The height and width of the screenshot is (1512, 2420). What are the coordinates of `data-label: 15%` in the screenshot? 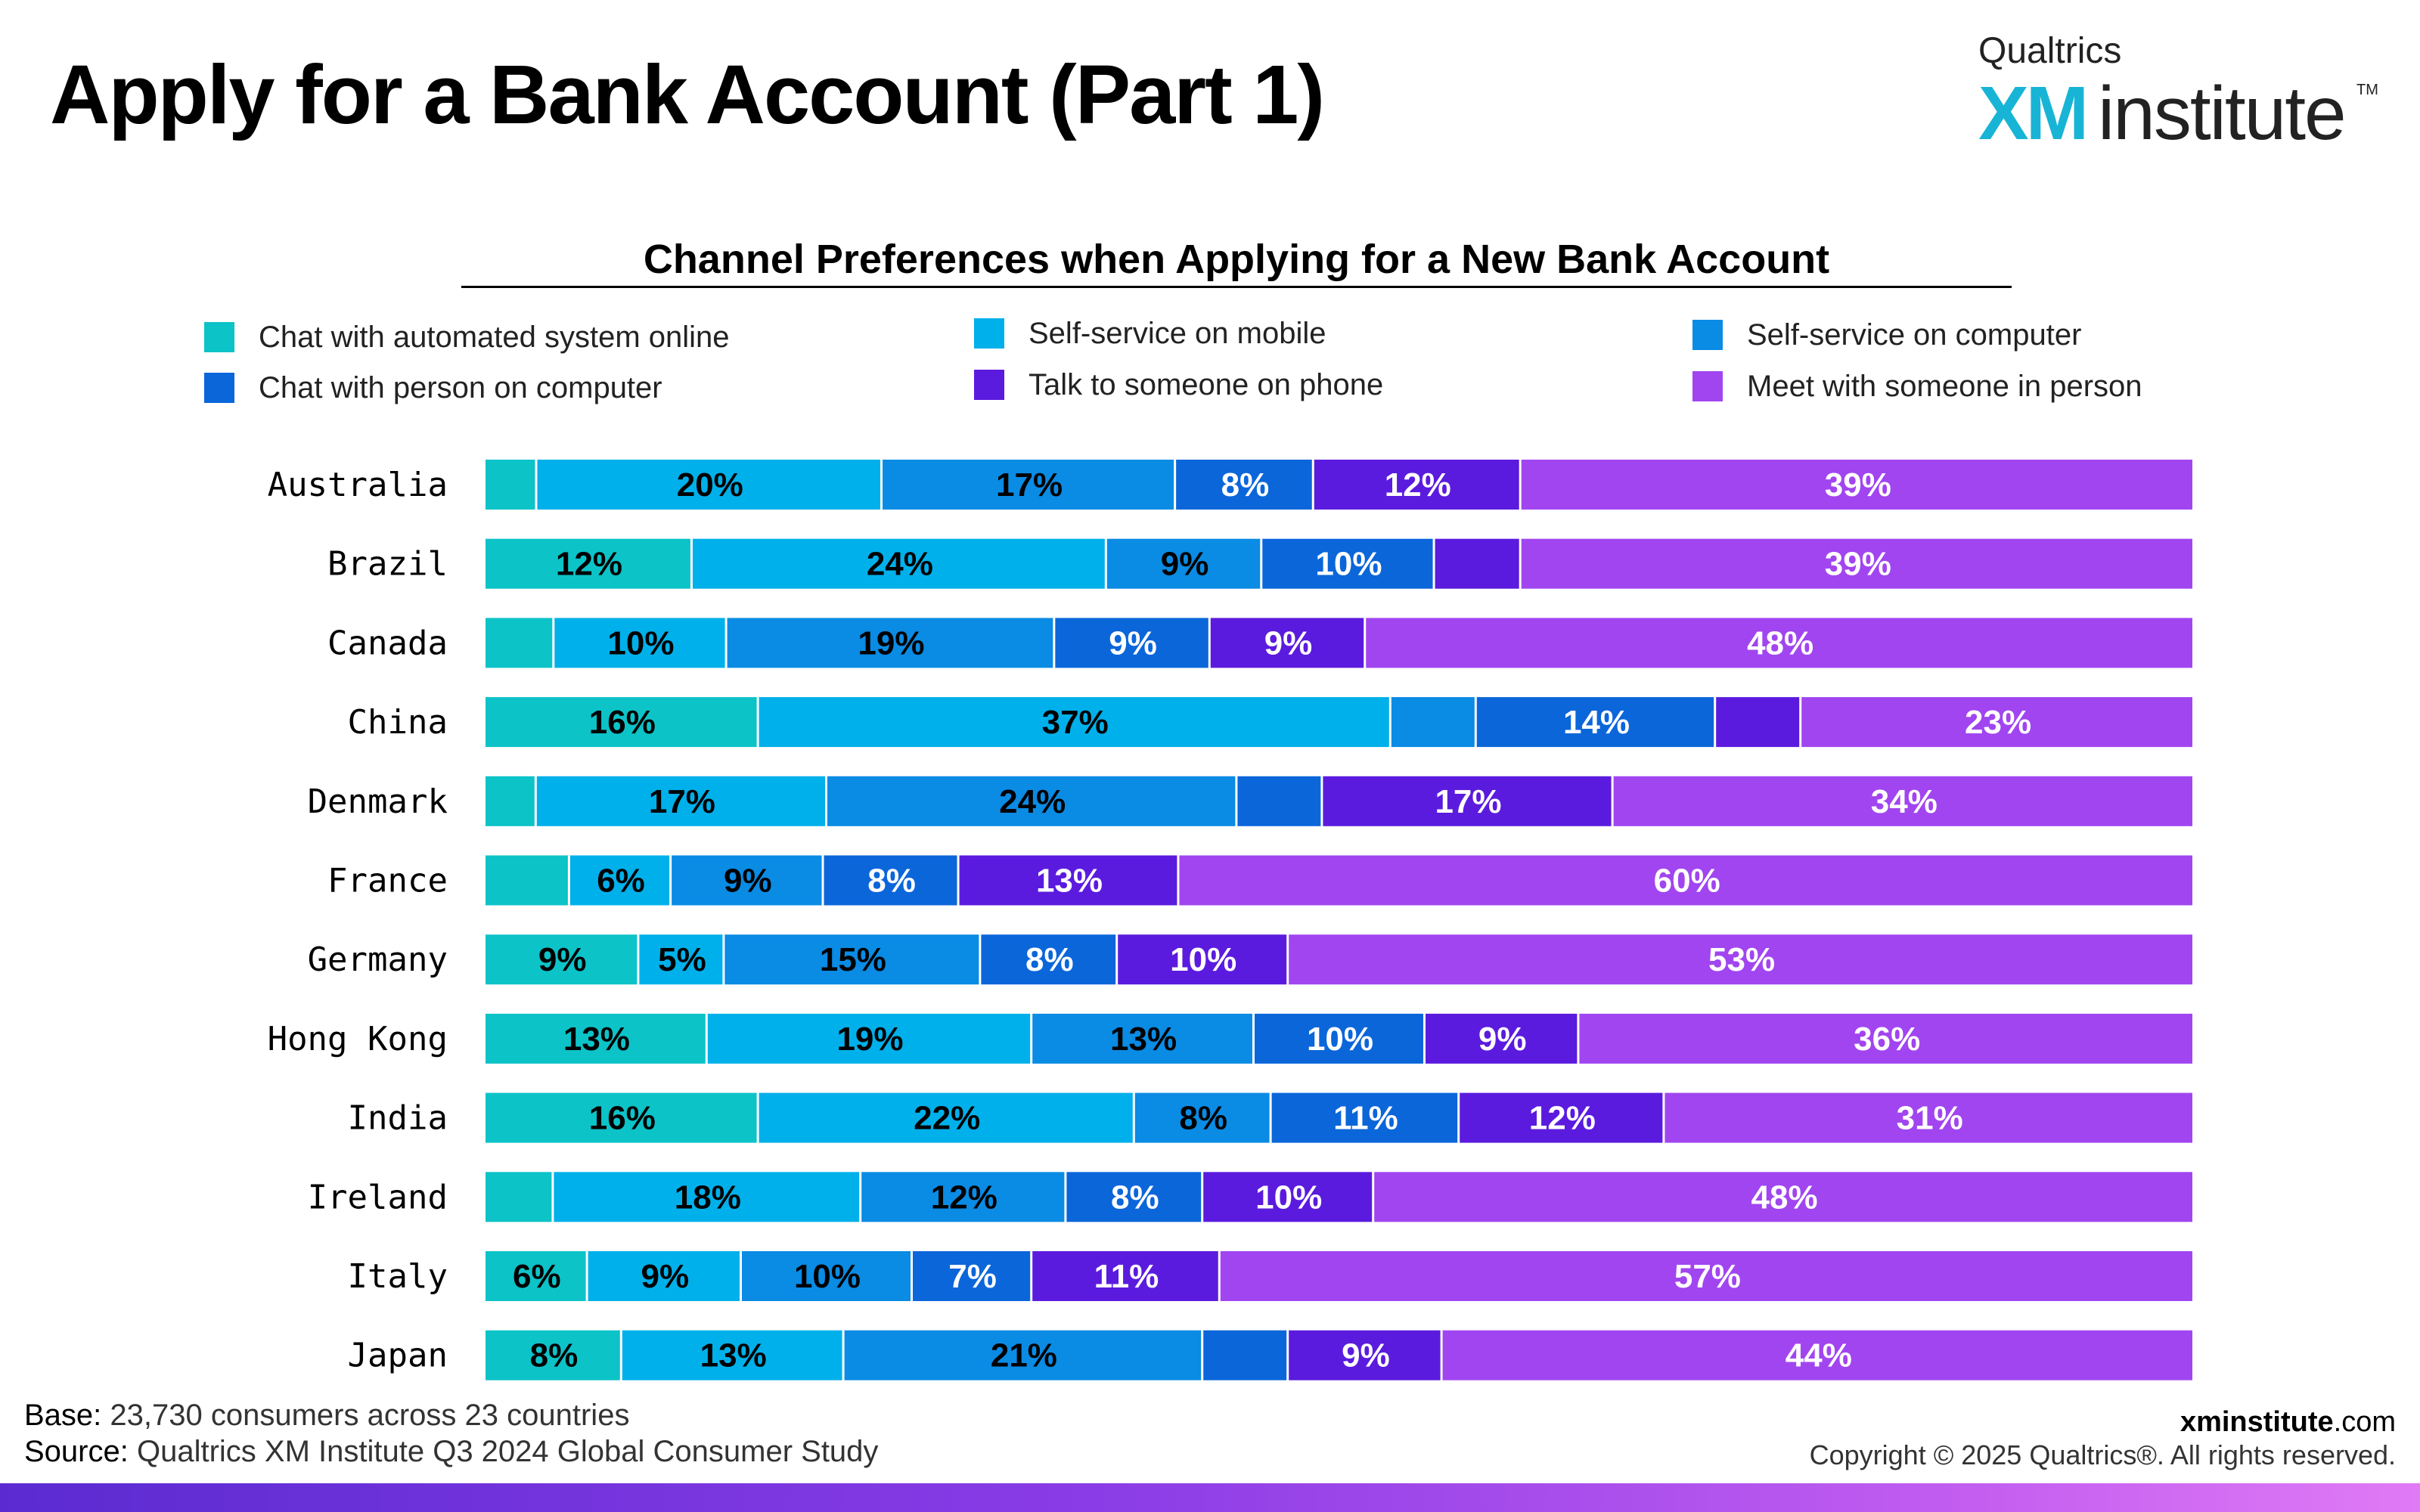 It's located at (853, 960).